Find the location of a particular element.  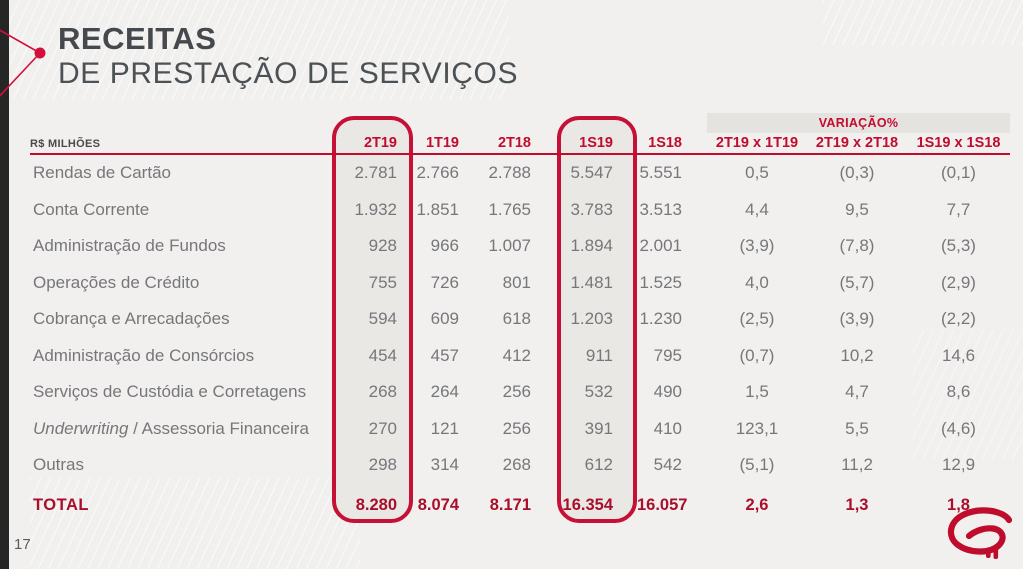

cell-2t19: 268 is located at coordinates (382, 392).